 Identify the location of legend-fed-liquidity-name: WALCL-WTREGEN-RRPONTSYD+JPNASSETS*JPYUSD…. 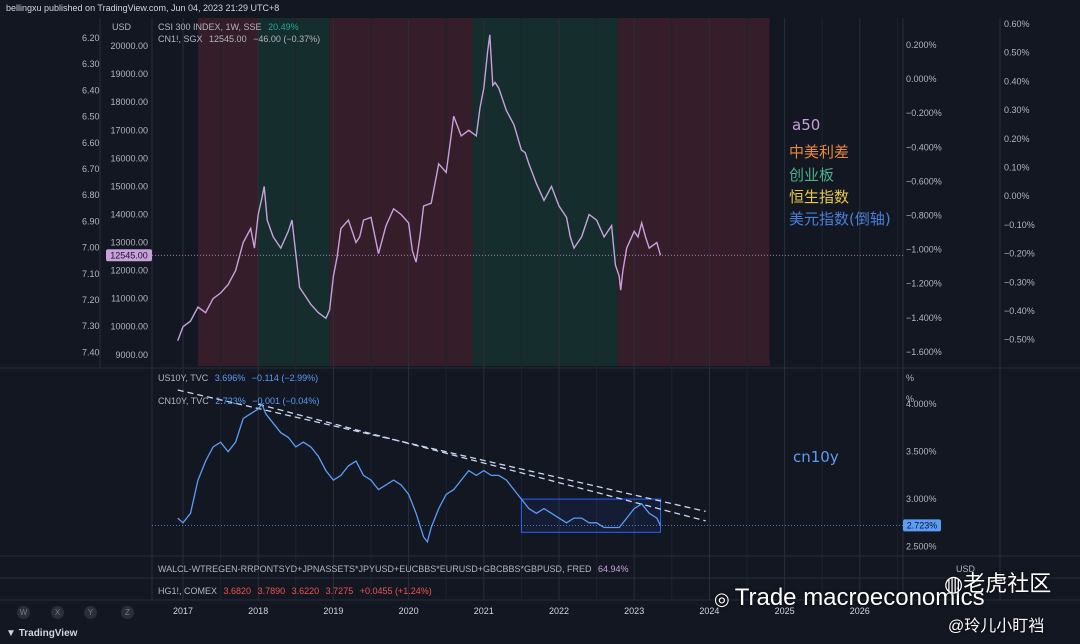
(375, 569).